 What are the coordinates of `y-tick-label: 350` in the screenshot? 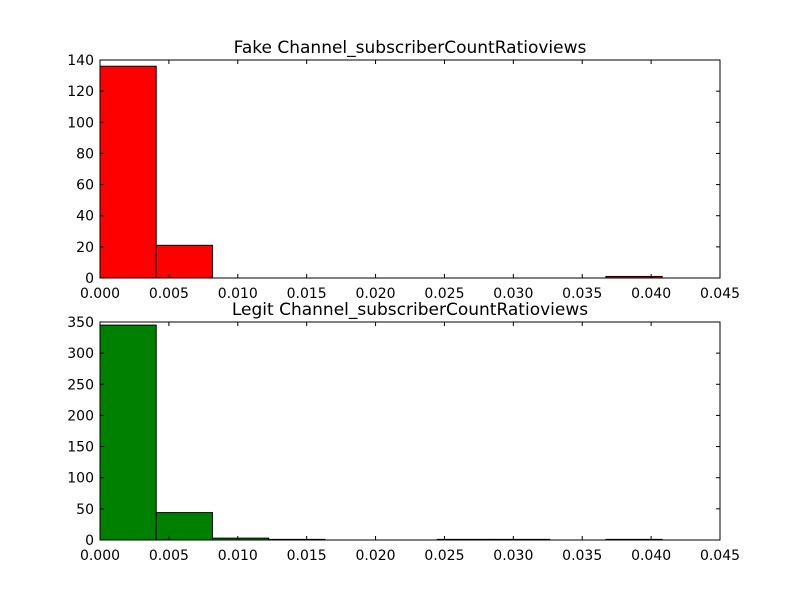 It's located at (80, 323).